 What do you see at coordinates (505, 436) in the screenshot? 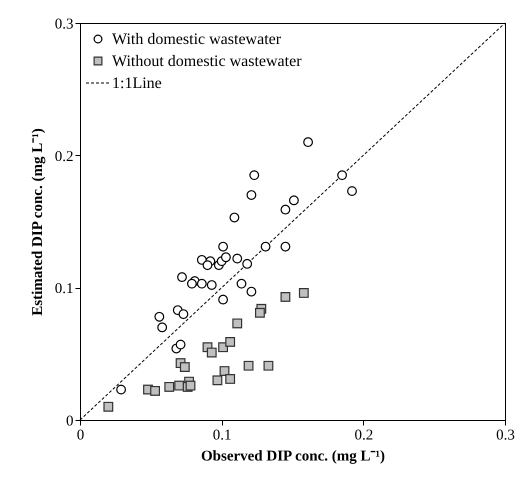
I see `x-tick-label: 0.3` at bounding box center [505, 436].